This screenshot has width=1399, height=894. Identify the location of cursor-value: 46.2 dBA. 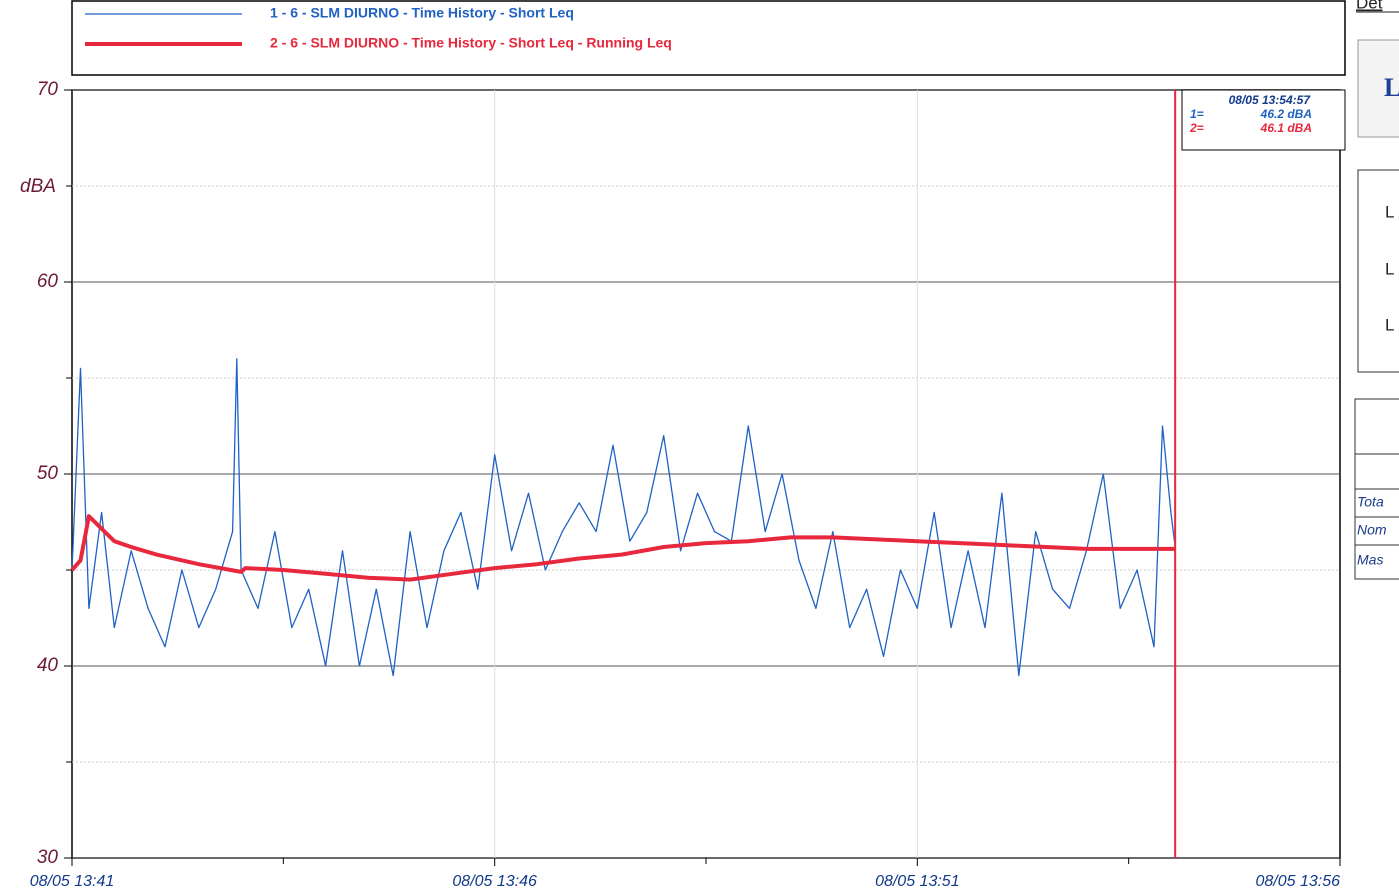
(1286, 114).